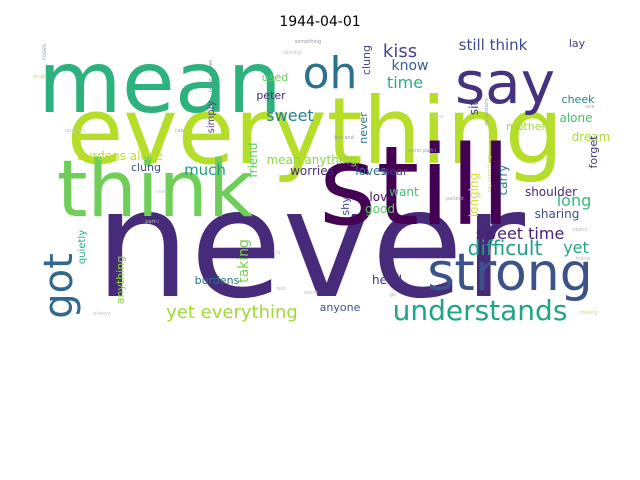 The width and height of the screenshot is (640, 480). What do you see at coordinates (44, 52) in the screenshot?
I see `cloud-word: roses` at bounding box center [44, 52].